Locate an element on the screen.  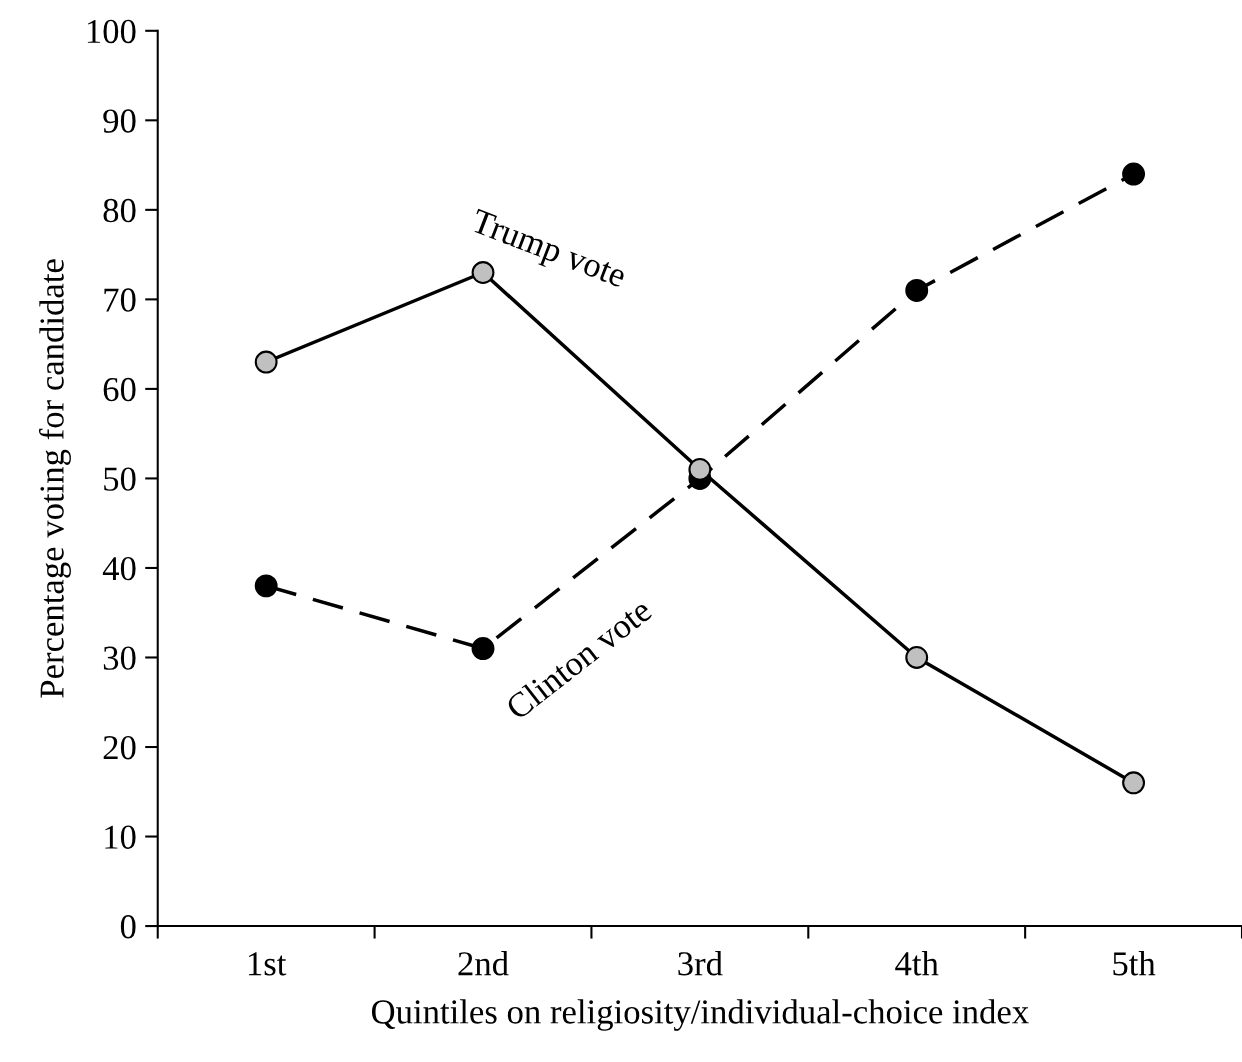
y-tick-label: 70 is located at coordinates (120, 300).